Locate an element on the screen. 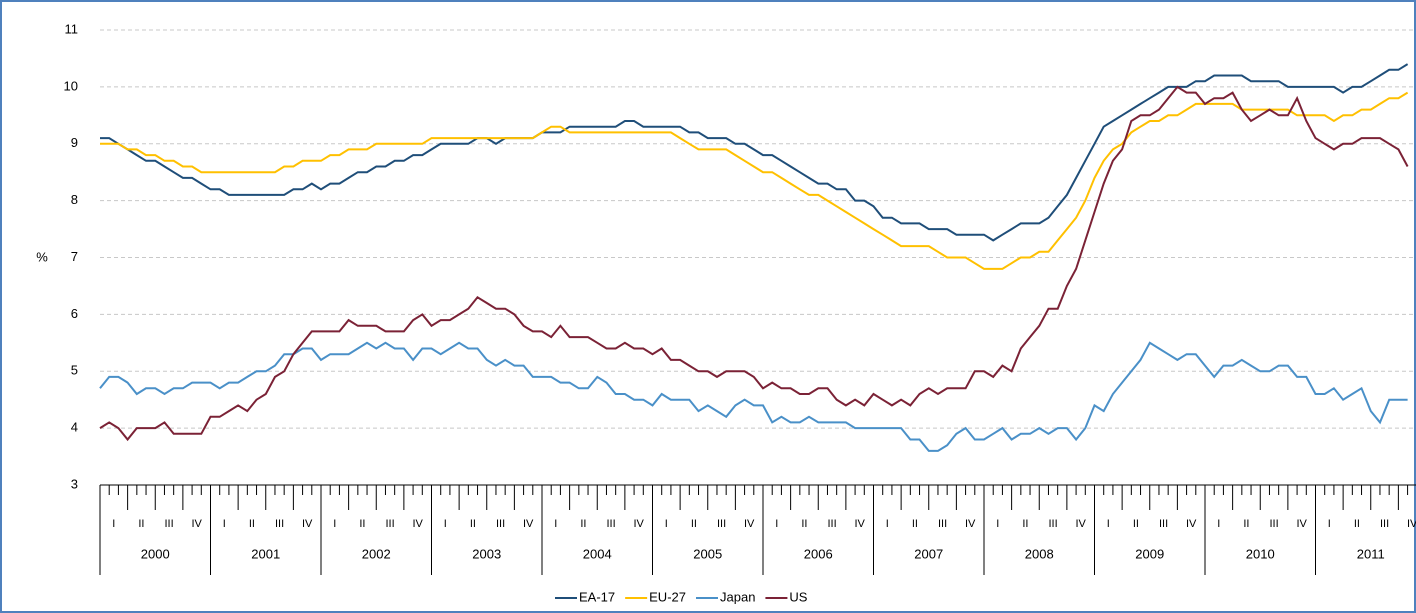  year-label: 2005 is located at coordinates (707, 553).